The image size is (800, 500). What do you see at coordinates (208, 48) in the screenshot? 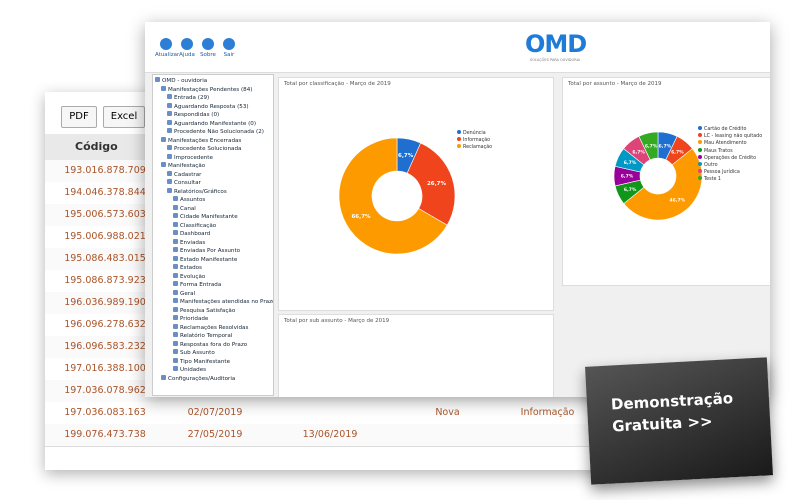
I see `toolbar-button: Sobre` at bounding box center [208, 48].